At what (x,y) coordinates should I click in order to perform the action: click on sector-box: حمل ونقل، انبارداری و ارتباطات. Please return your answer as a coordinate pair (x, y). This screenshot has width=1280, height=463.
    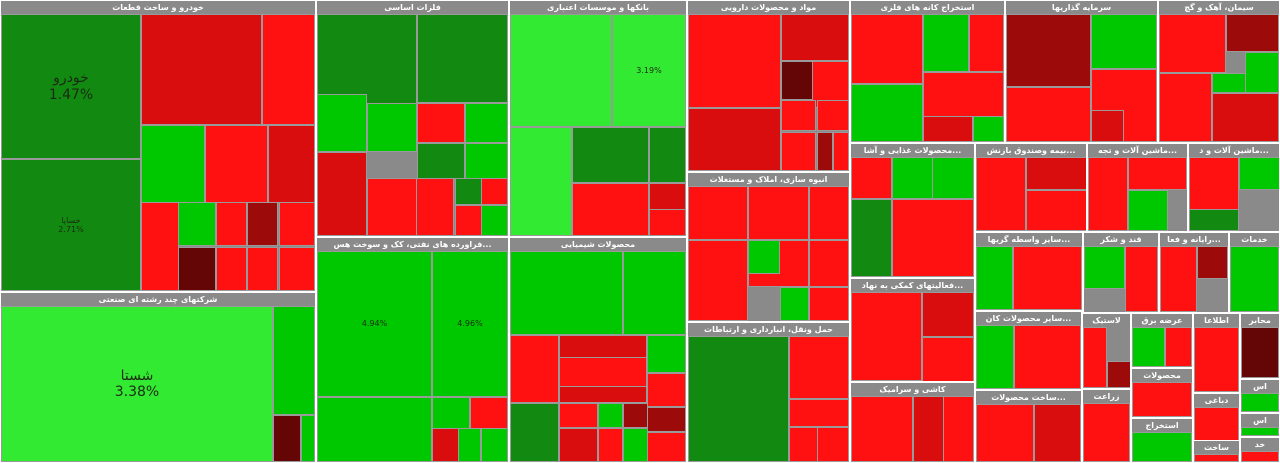
    Looking at the image, I should click on (768, 392).